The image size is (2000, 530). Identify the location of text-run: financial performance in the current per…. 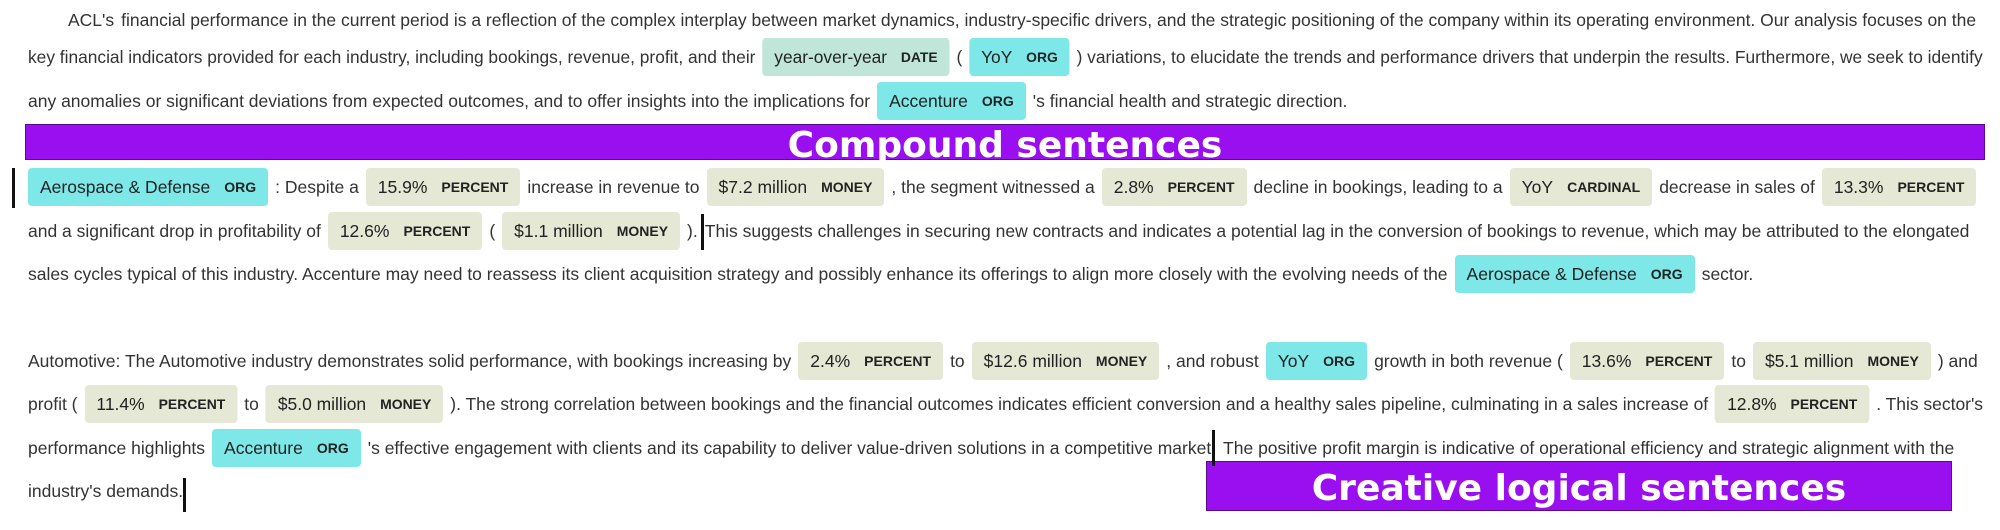
(1049, 19).